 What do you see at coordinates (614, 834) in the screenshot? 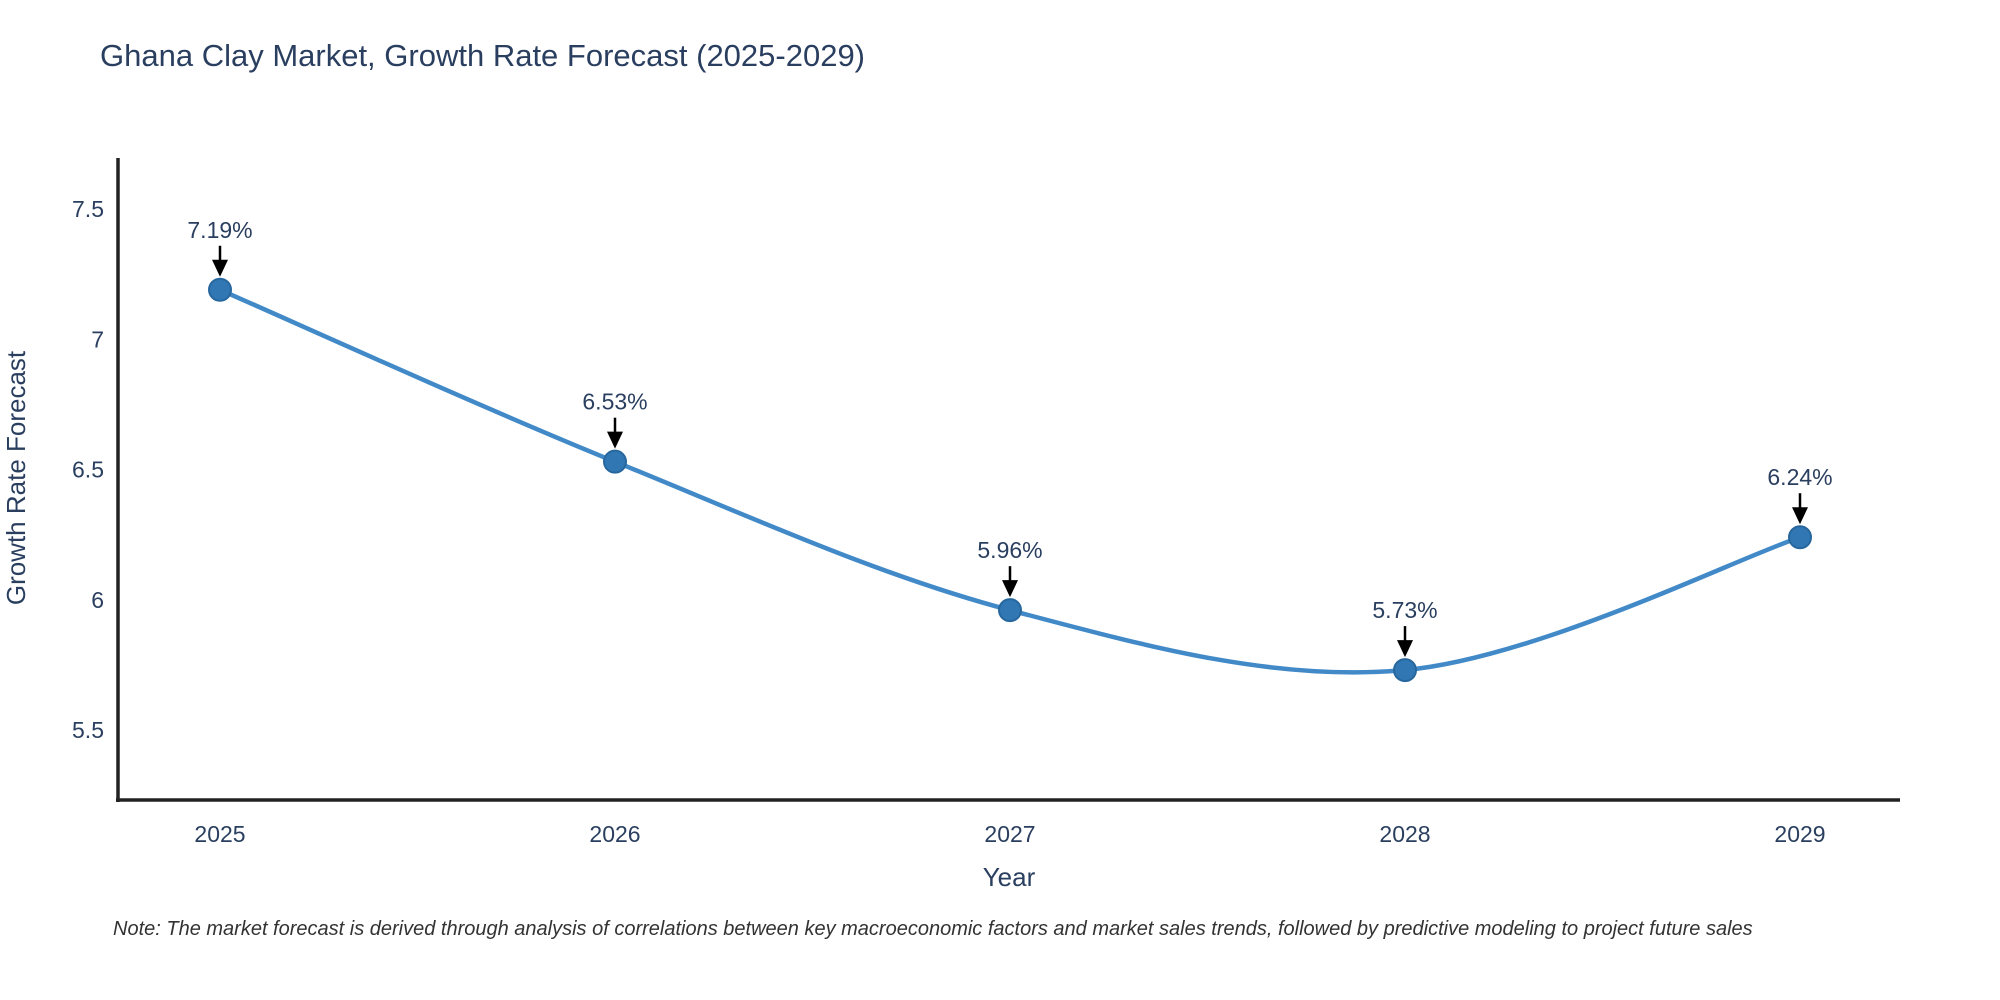
I see `x-tick-label: 2026` at bounding box center [614, 834].